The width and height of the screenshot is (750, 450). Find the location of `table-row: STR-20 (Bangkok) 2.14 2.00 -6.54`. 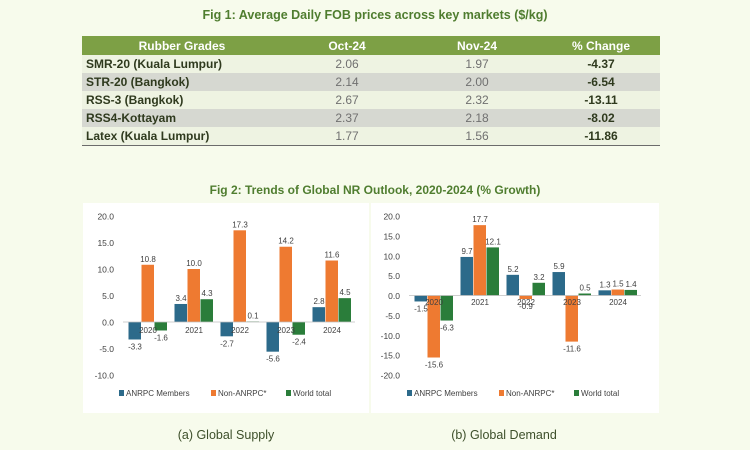

table-row: STR-20 (Bangkok) 2.14 2.00 -6.54 is located at coordinates (371, 82).